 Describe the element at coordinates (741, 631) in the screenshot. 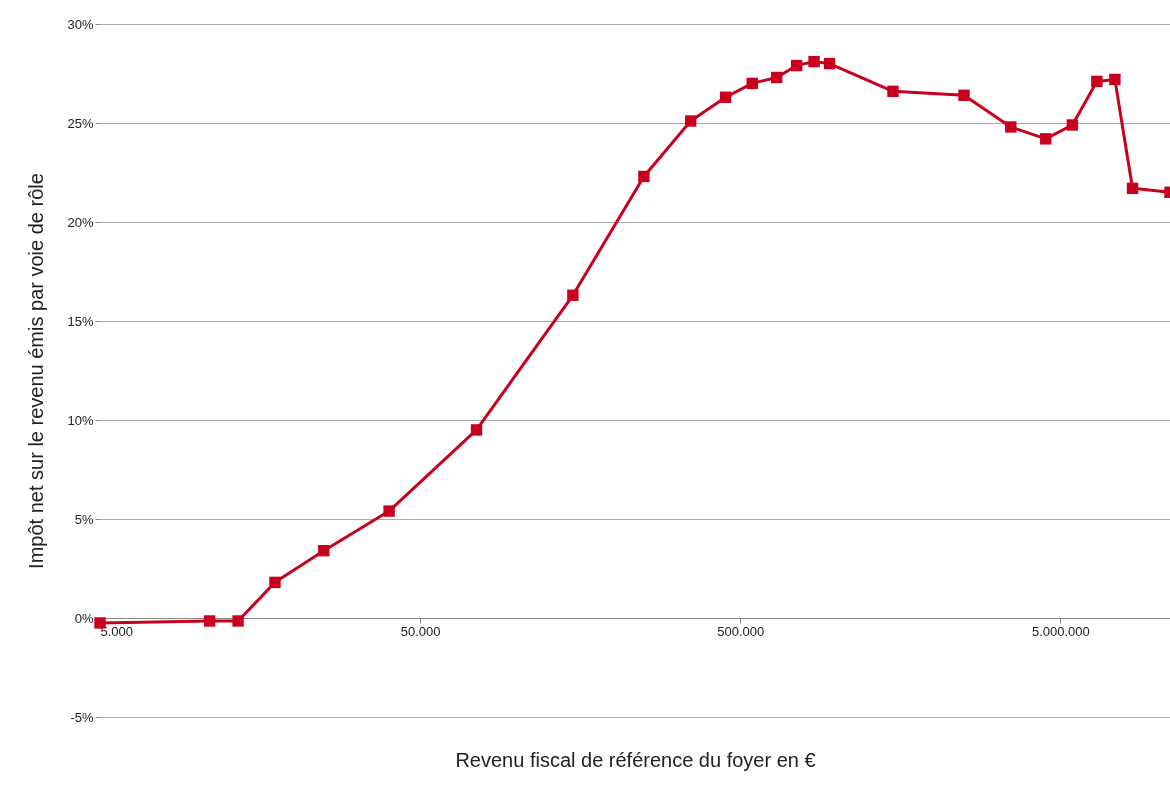

I see `x-tick-label: 500.000` at that location.